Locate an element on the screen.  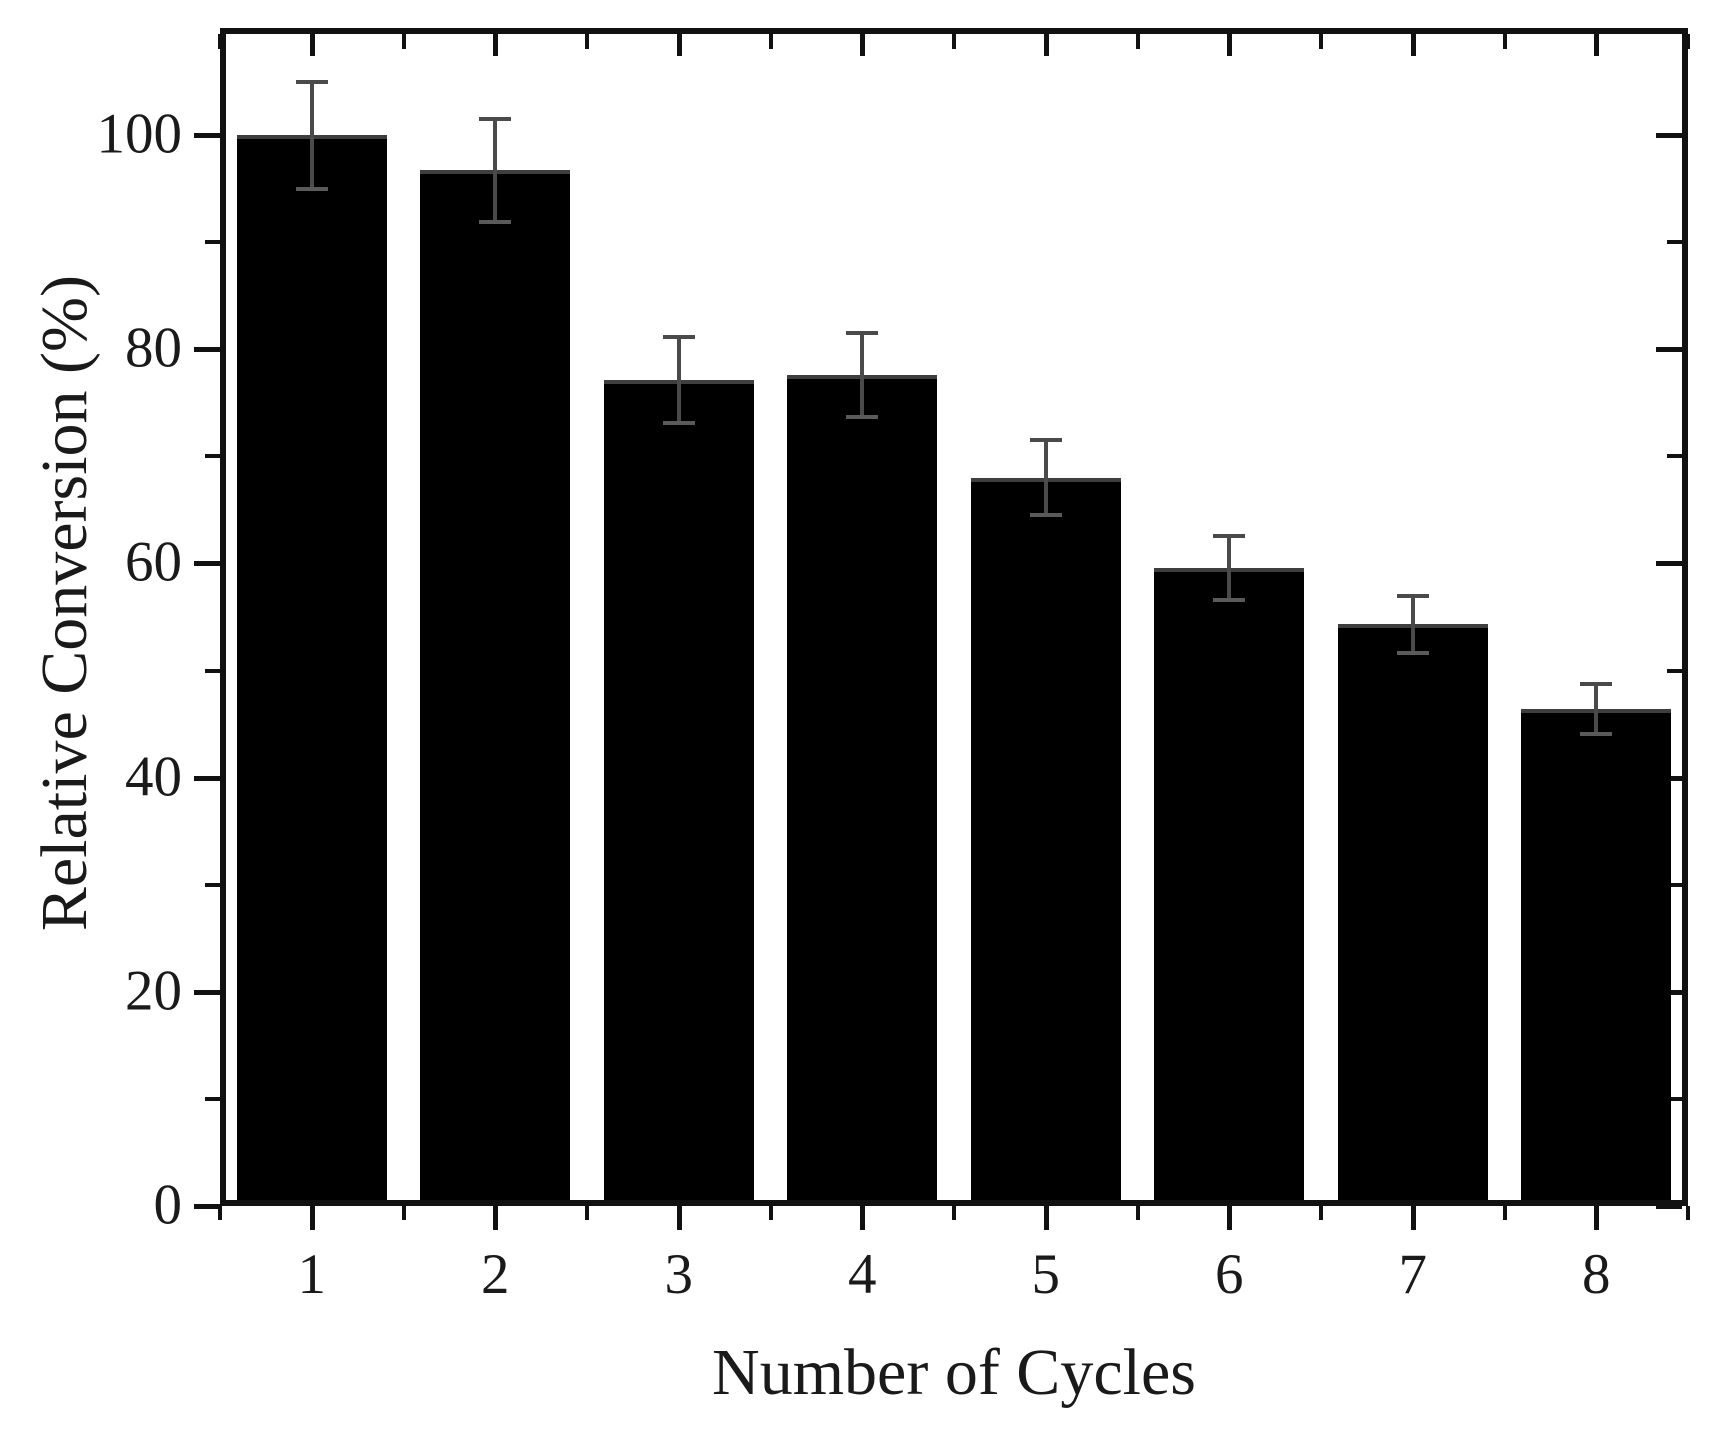
y-tick-label: 100 is located at coordinates (139, 134).